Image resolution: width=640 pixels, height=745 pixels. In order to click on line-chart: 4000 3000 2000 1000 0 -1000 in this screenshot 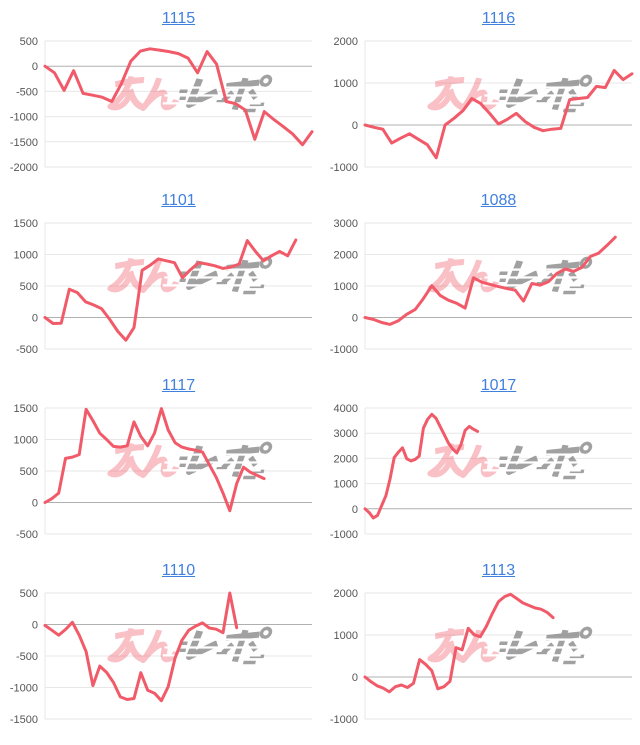, I will do `click(481, 472)`.